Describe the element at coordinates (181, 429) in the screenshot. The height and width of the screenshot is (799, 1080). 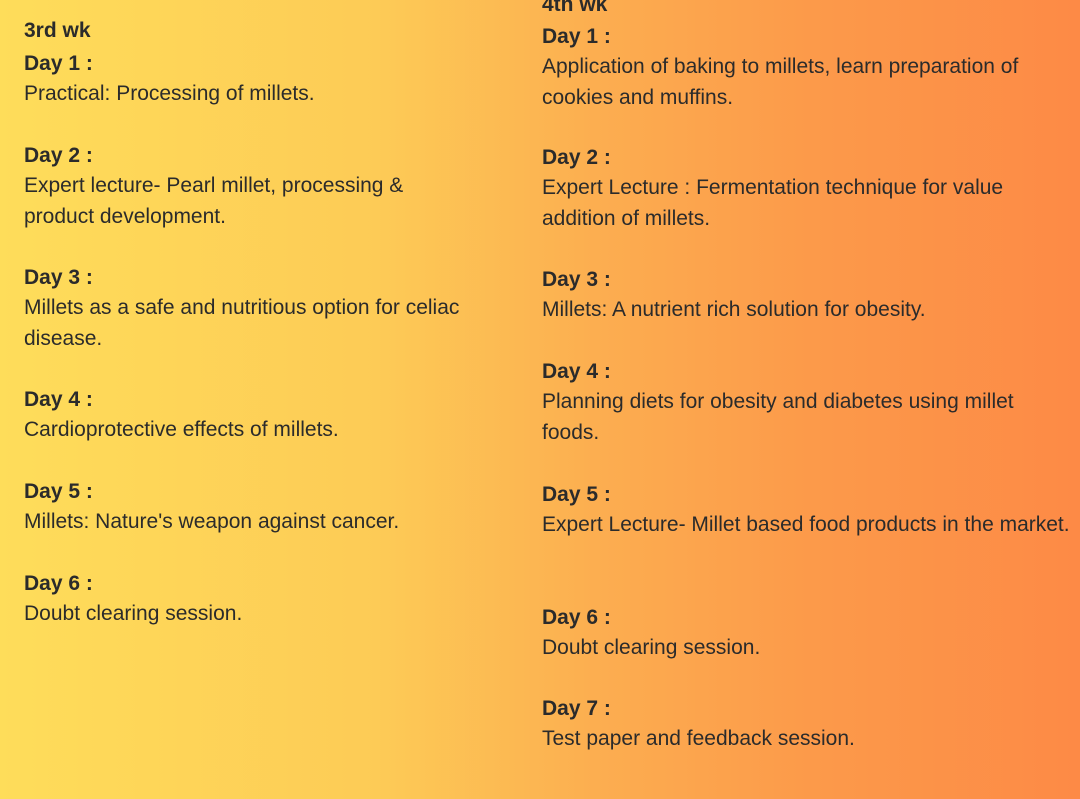
I see `day-description: Cardioprotective effects of millets.` at that location.